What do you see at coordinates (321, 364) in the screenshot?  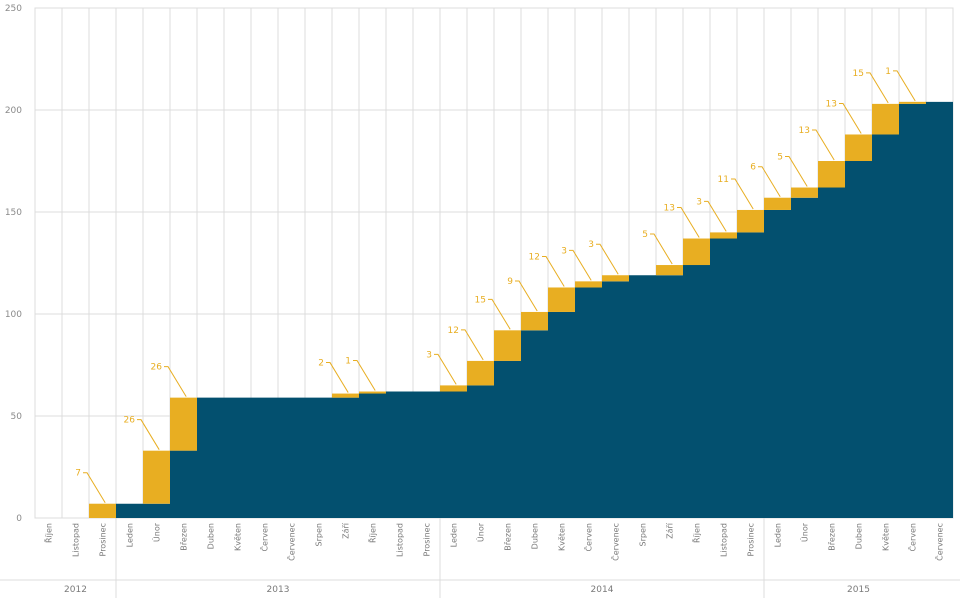 I see `data-label: 2` at bounding box center [321, 364].